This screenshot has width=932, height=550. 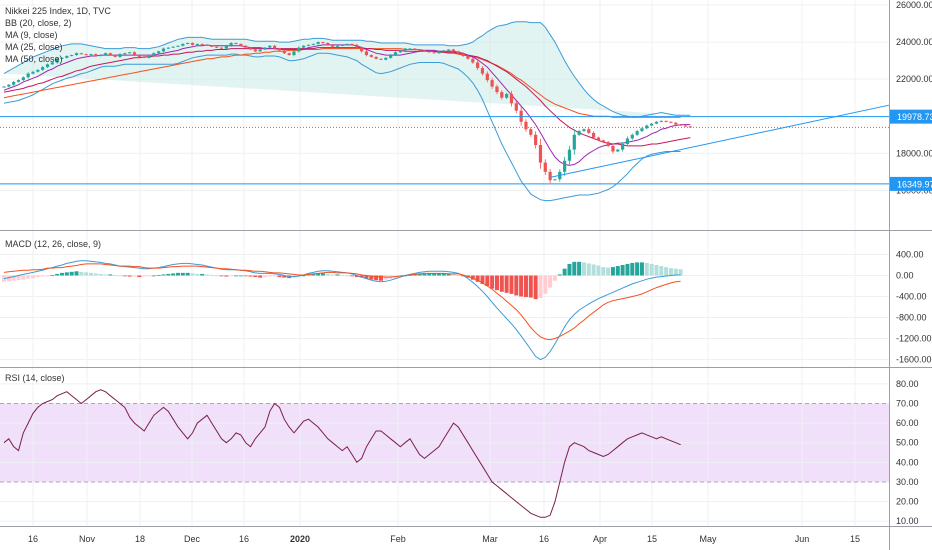 What do you see at coordinates (58, 11) in the screenshot?
I see `symbol-title: Nikkei 225 Index, 1D, TVC` at bounding box center [58, 11].